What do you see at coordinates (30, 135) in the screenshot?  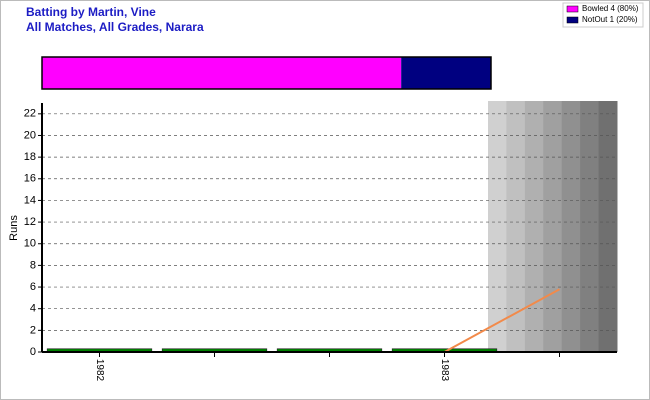 I see `y-tick-label: 20` at bounding box center [30, 135].